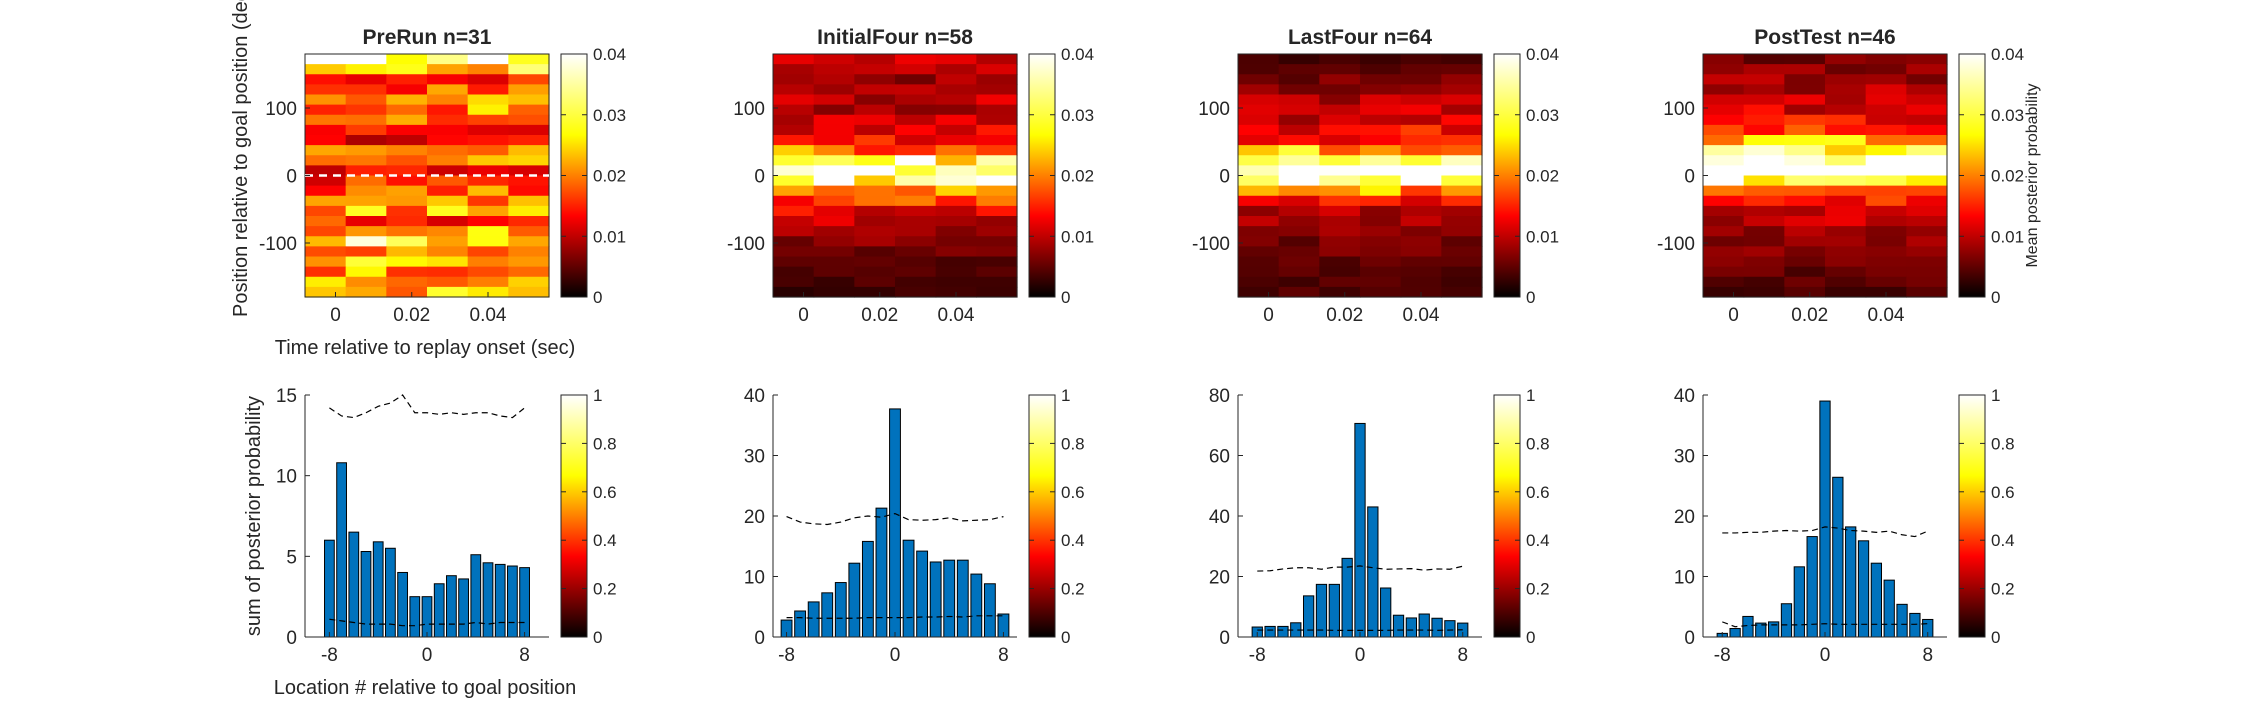 The image size is (2256, 716). I want to click on colorbar-tick-label: 0.8, so click(605, 443).